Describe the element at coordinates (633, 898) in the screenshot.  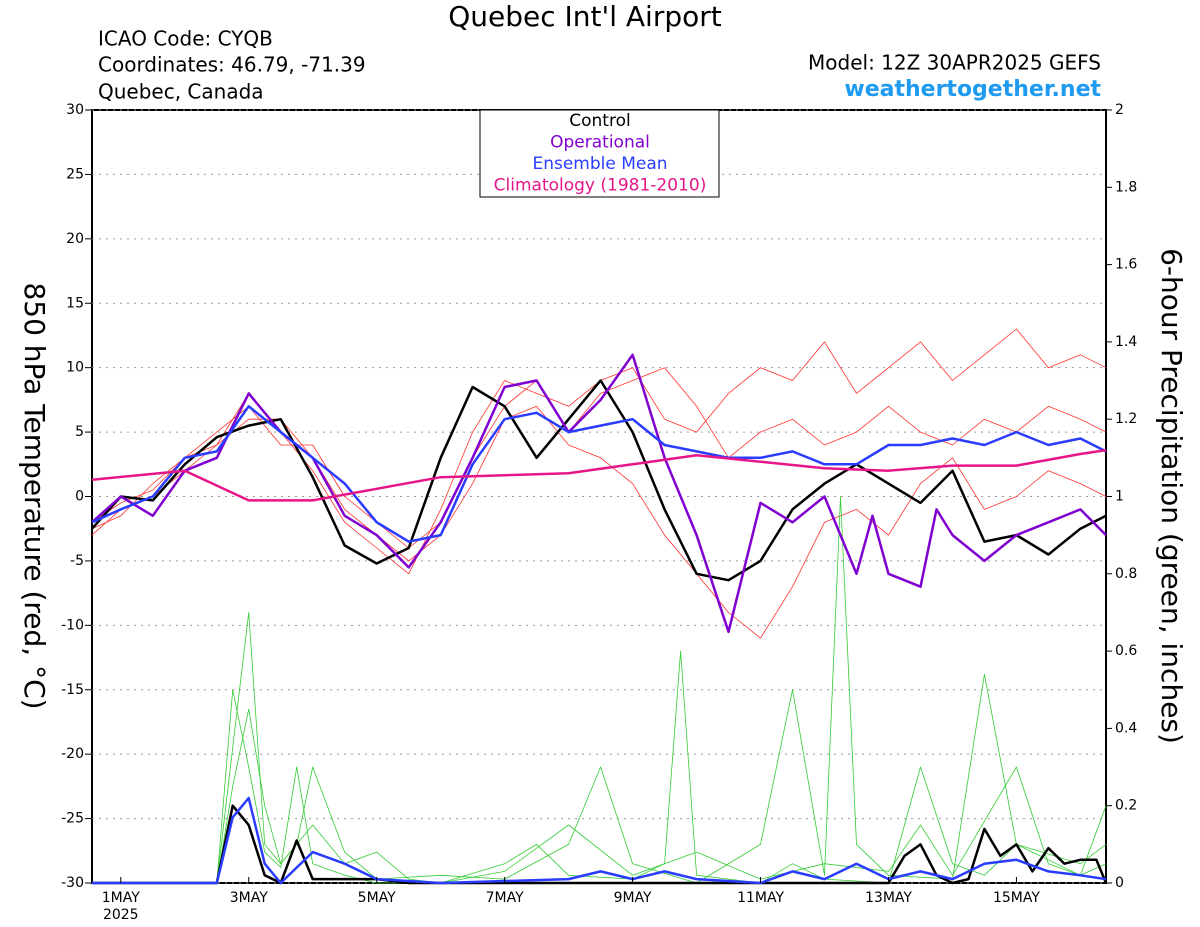
I see `x-tick-label: 9MAY` at that location.